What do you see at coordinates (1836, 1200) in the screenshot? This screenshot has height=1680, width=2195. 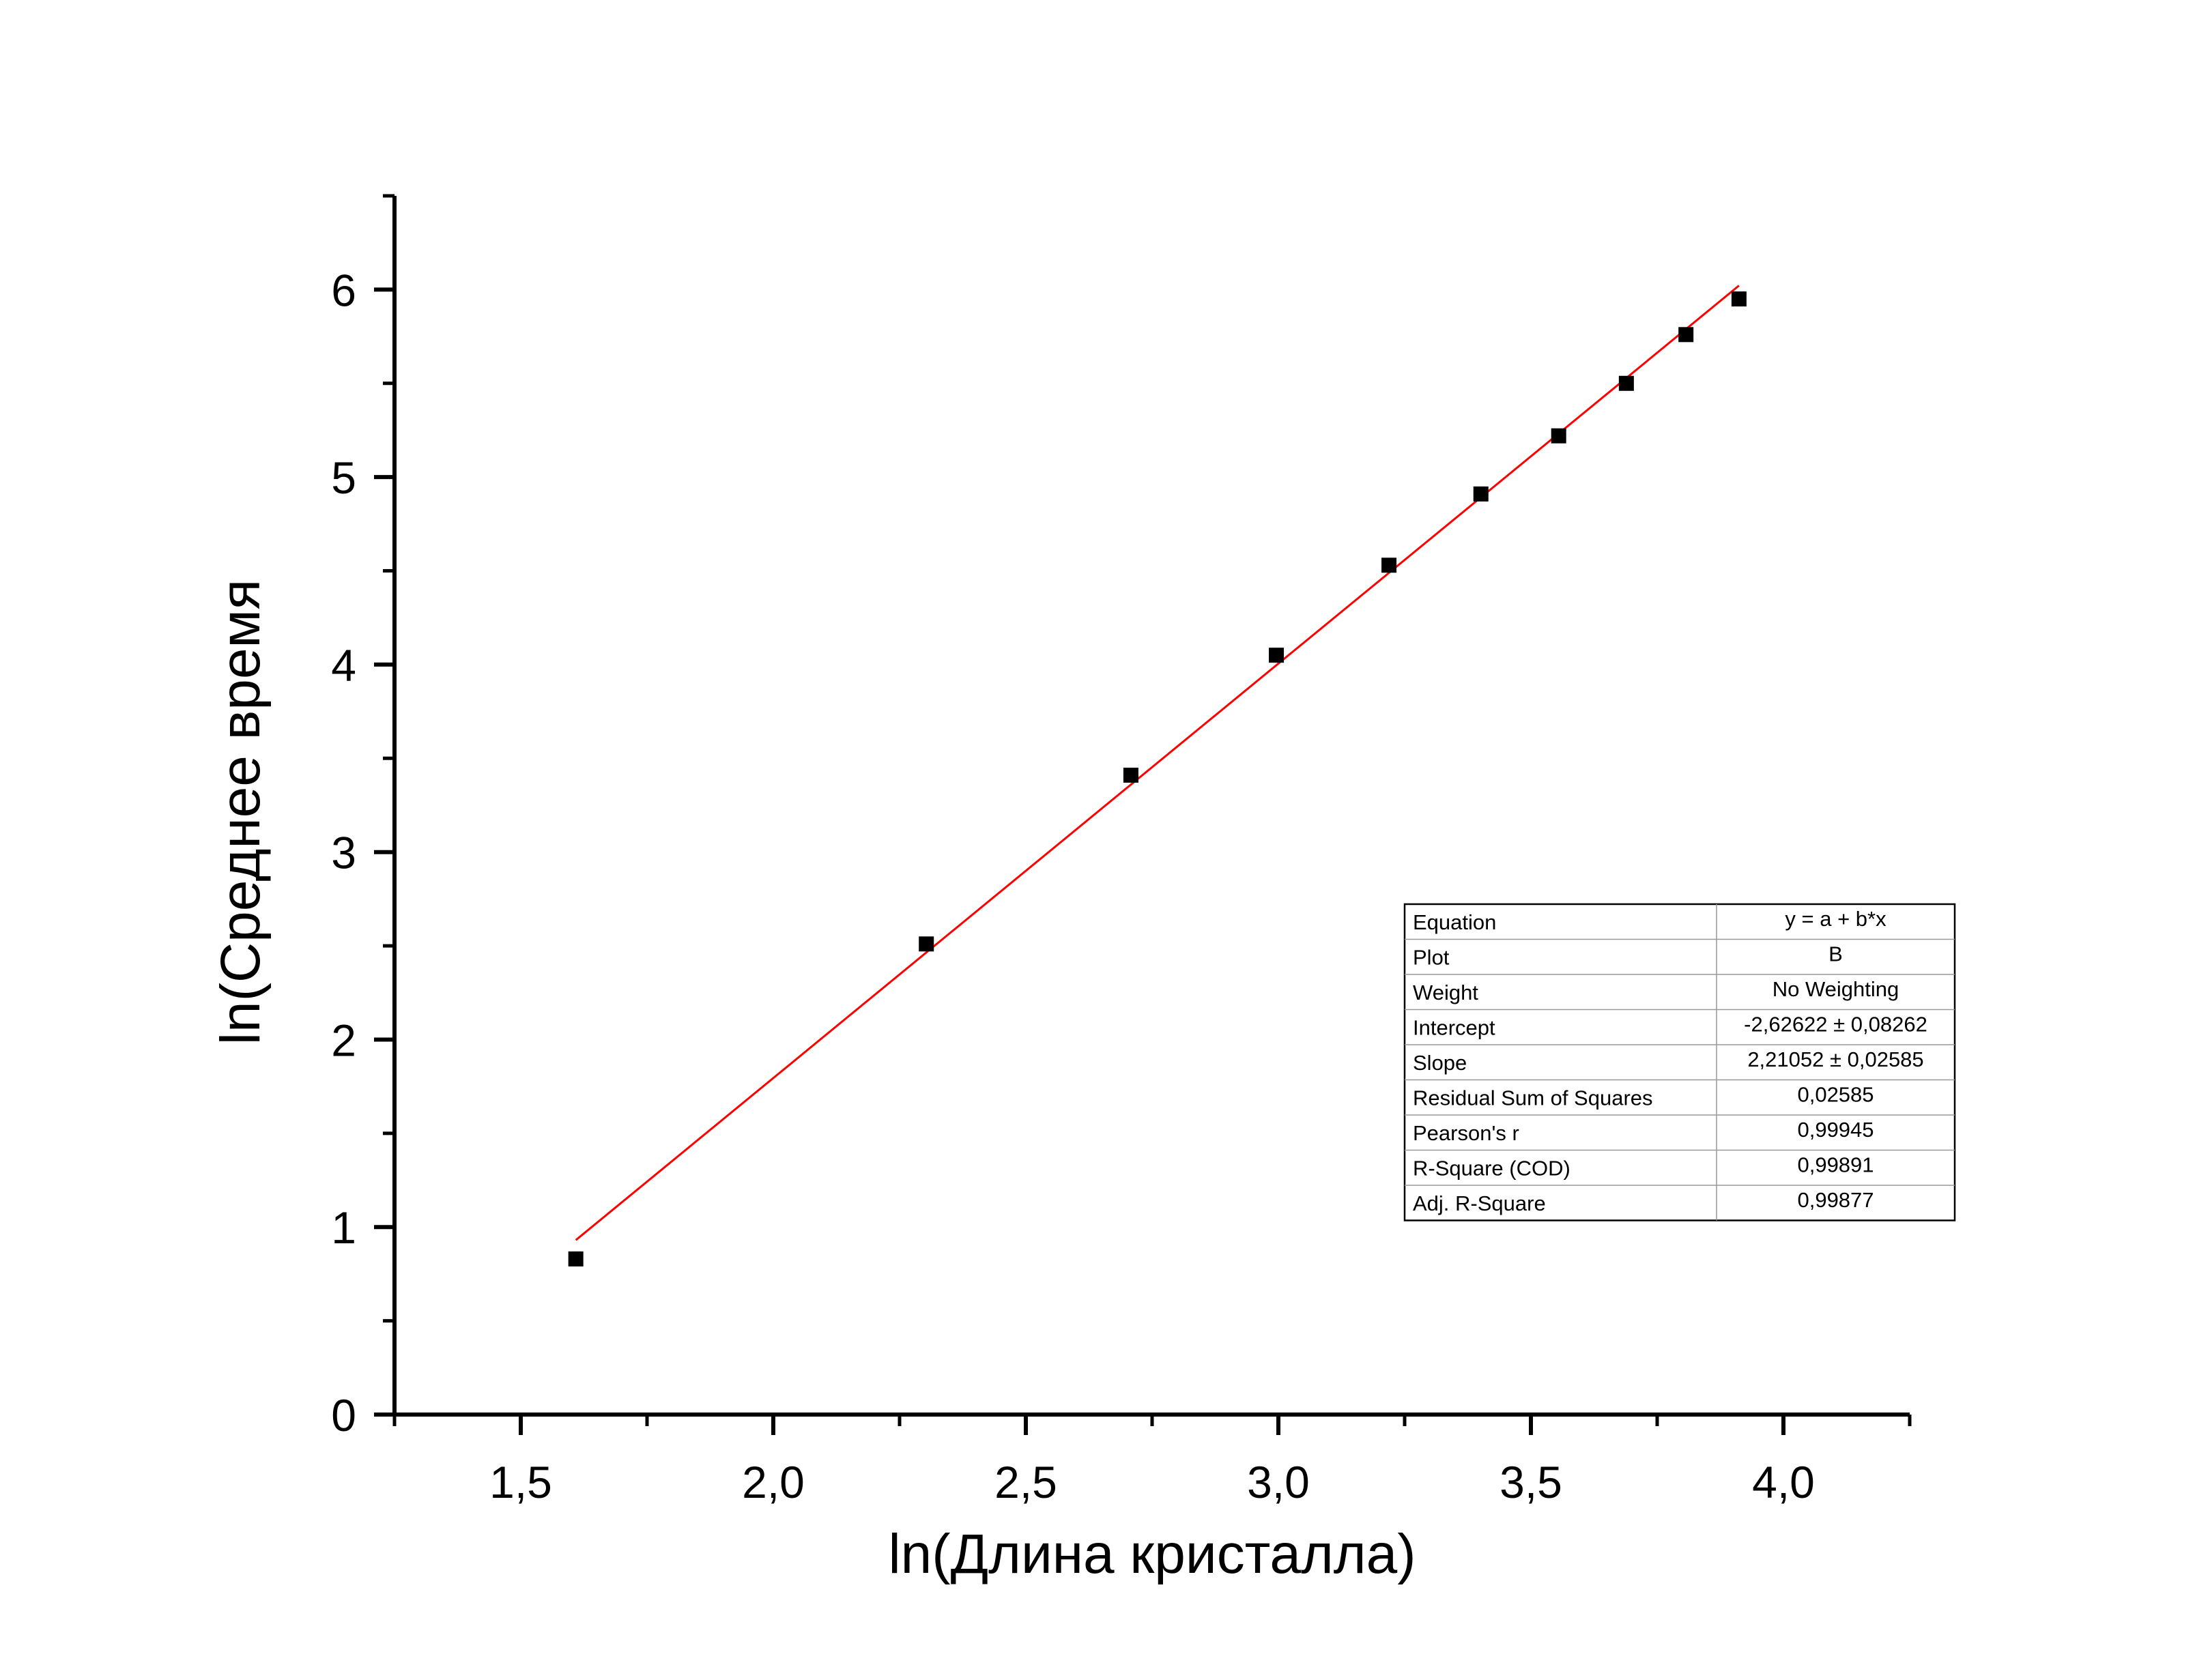 I see `table-row-value: 0,99877` at bounding box center [1836, 1200].